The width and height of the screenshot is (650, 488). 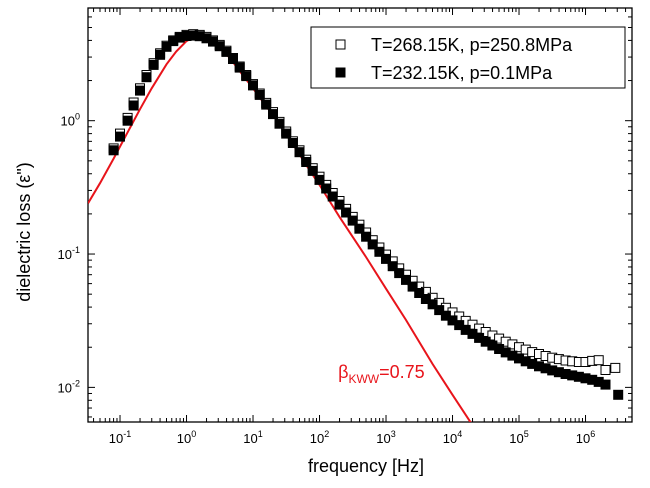 What do you see at coordinates (462, 73) in the screenshot?
I see `legend-entry-series-2: T=232.15K, p=0.1MPa` at bounding box center [462, 73].